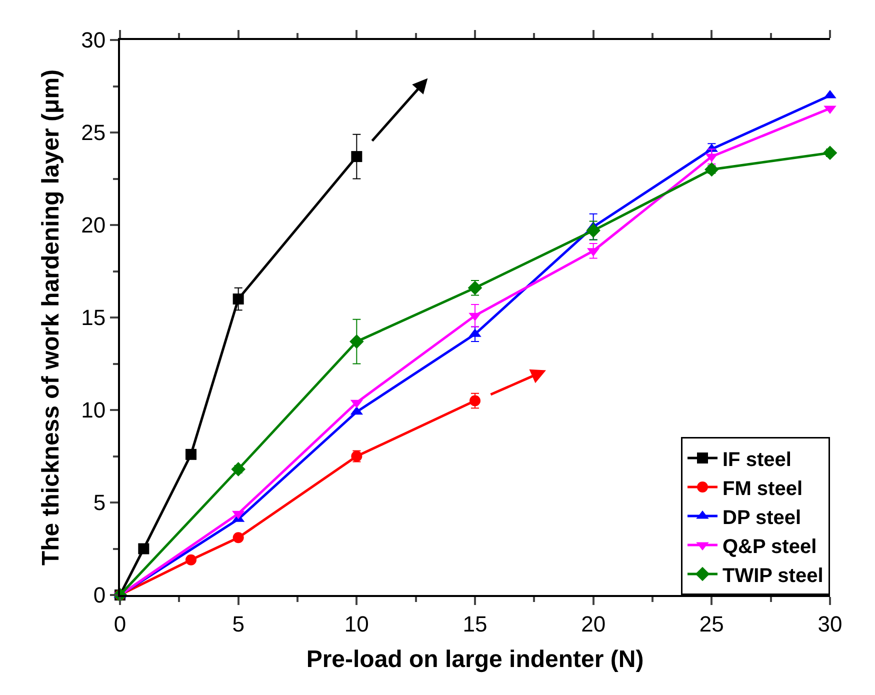 The width and height of the screenshot is (875, 695). What do you see at coordinates (830, 623) in the screenshot?
I see `x-tick-label: 30` at bounding box center [830, 623].